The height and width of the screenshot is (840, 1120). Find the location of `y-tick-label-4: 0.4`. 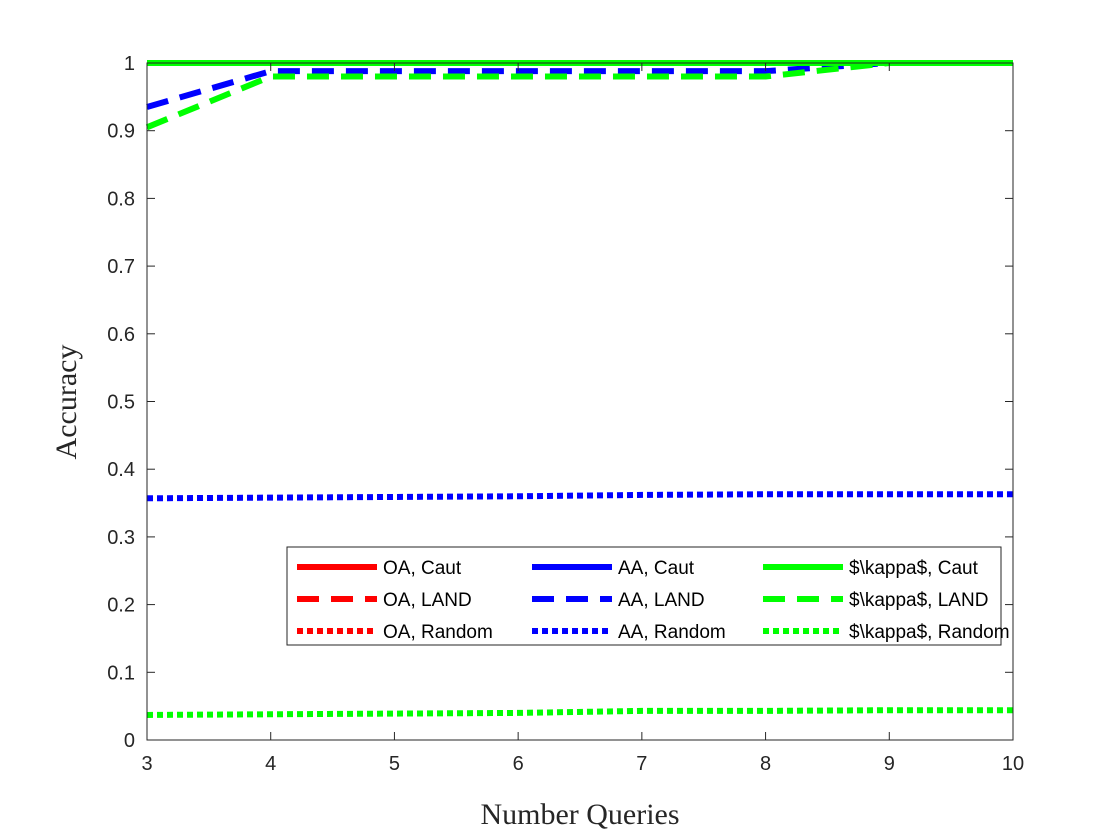

y-tick-label-4: 0.4 is located at coordinates (121, 470).